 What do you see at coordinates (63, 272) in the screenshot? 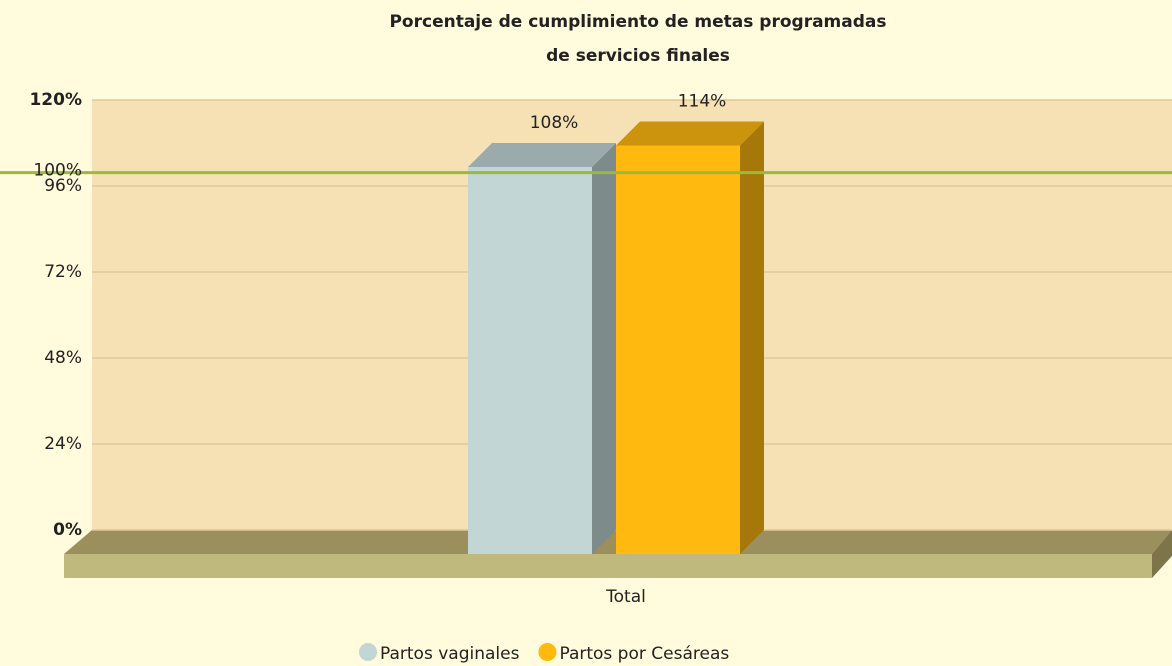
I see `y-tick-label: 72%` at bounding box center [63, 272].